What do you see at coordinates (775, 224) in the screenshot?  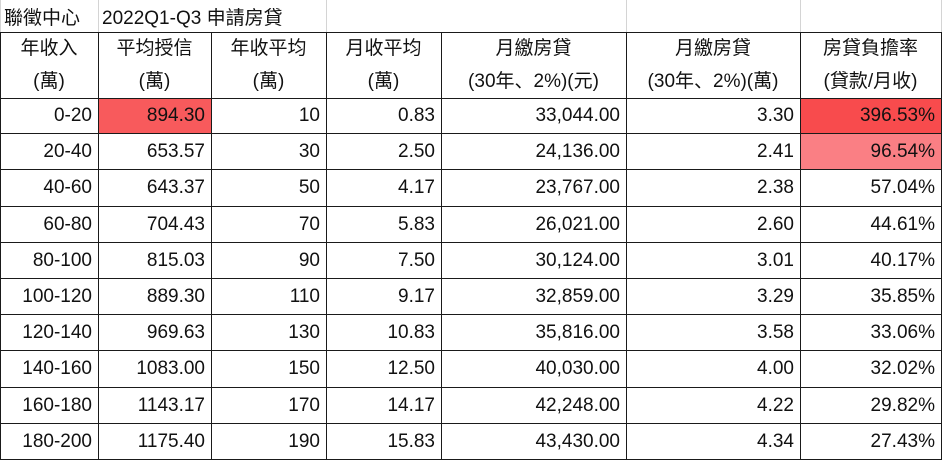 I see `cell-monthly-payment-wan: 2.60` at bounding box center [775, 224].